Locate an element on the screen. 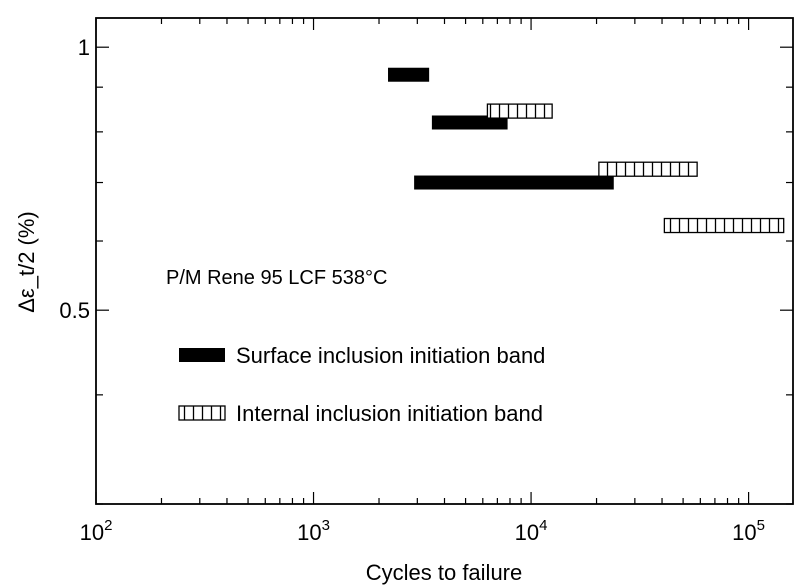  y-axis-label: Δε_t/2 (%) is located at coordinates (26, 262).